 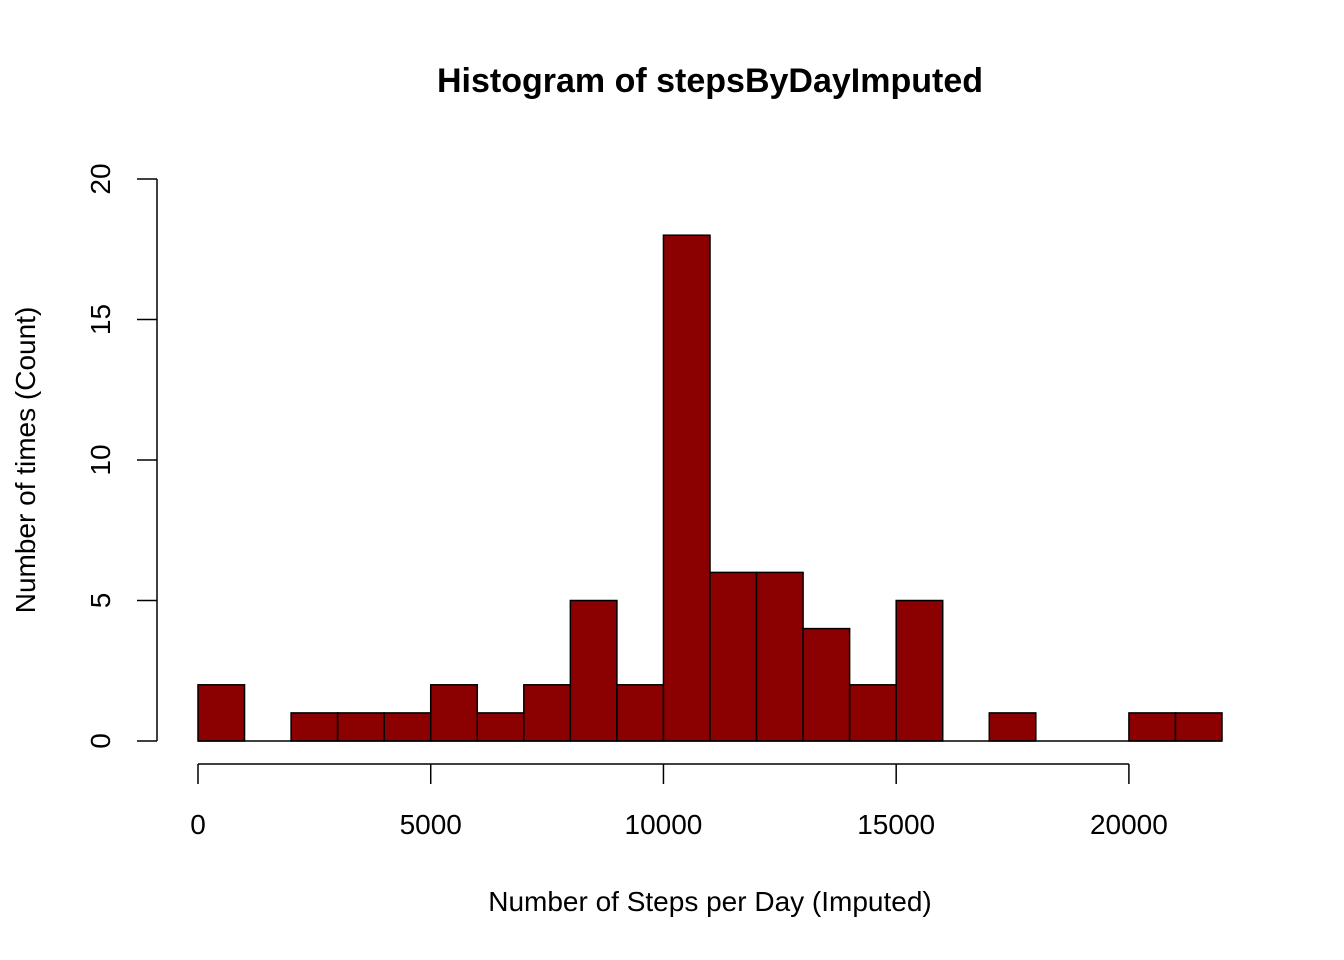 What do you see at coordinates (664, 824) in the screenshot?
I see `x-tick-label: 10000` at bounding box center [664, 824].